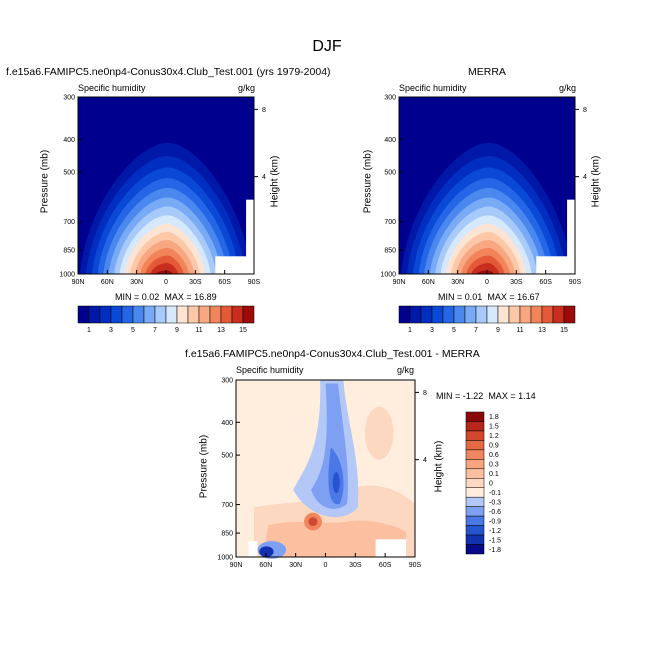 The image size is (654, 654). I want to click on colorbar1-label: 15, so click(243, 330).